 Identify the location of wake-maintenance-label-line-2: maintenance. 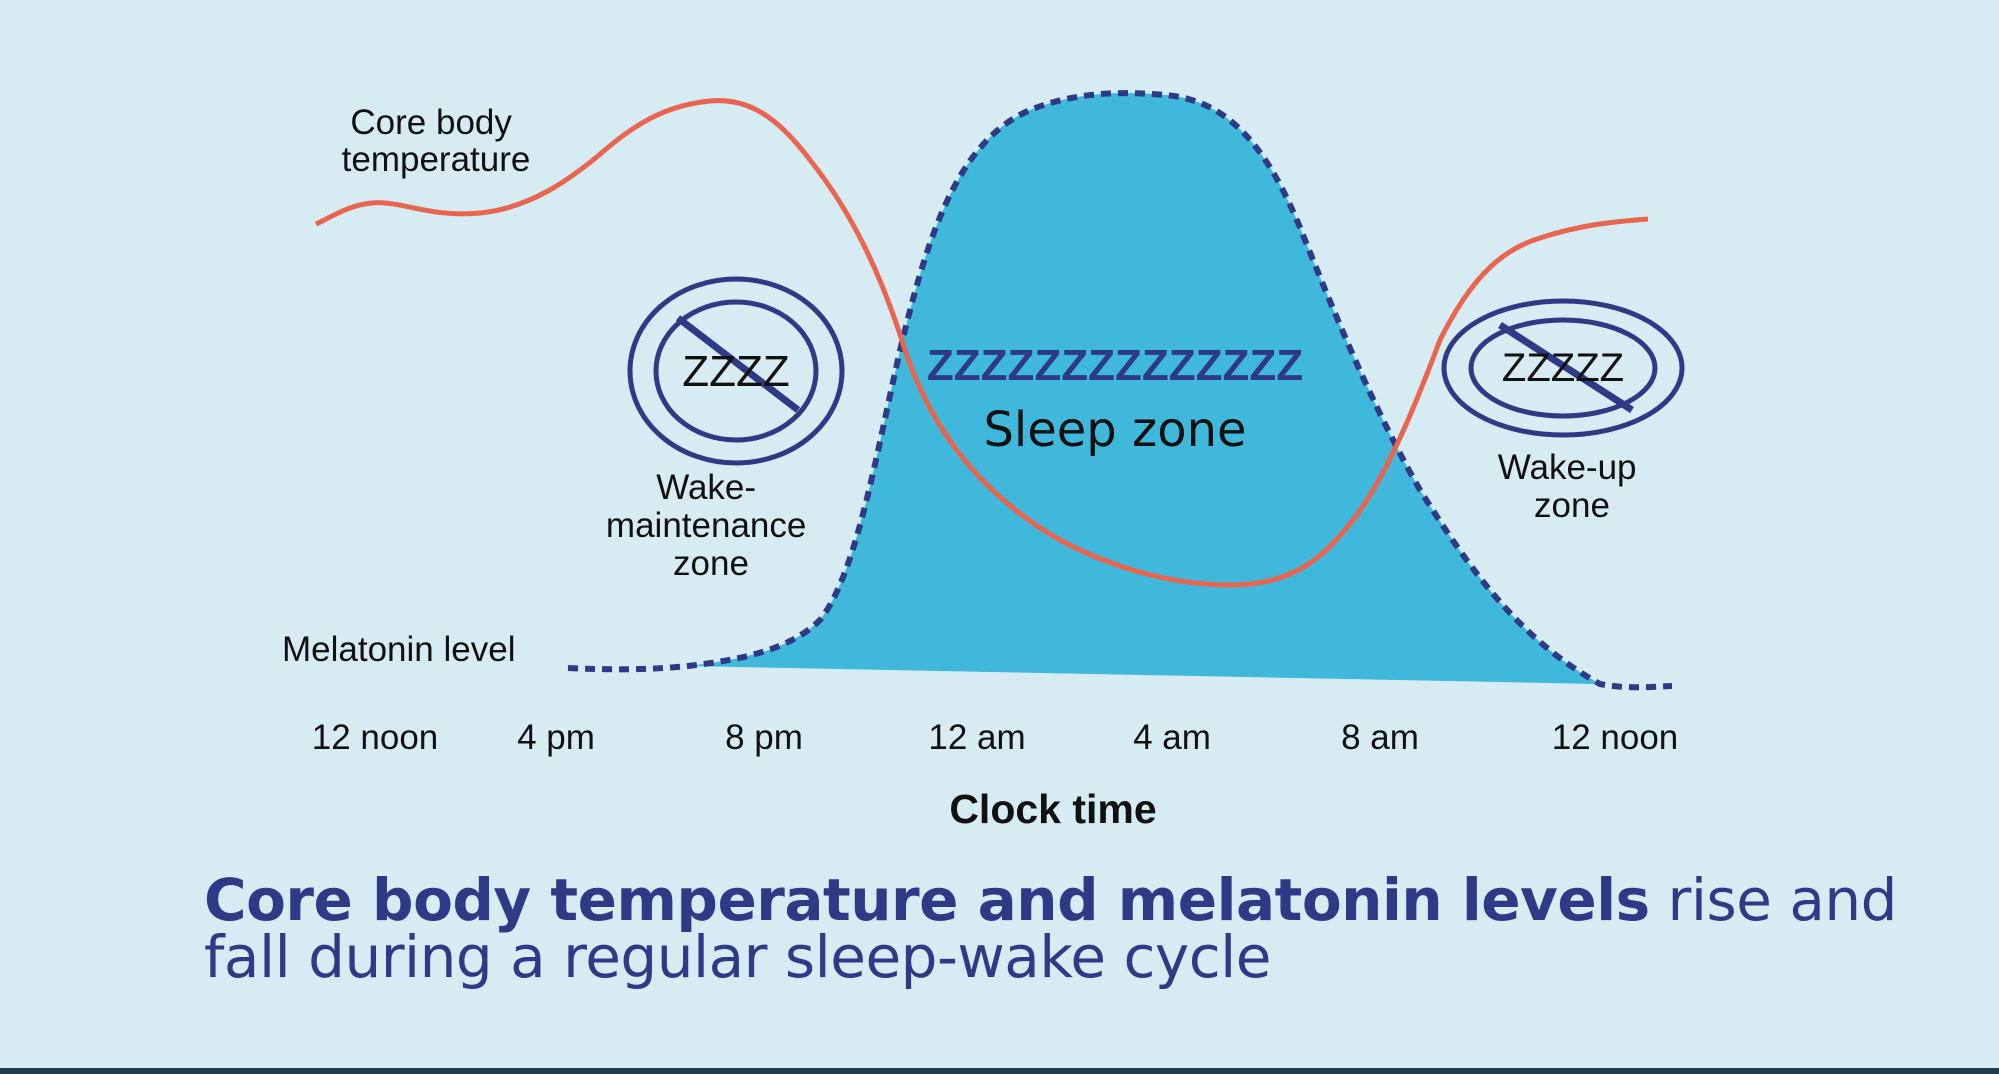
(706, 525).